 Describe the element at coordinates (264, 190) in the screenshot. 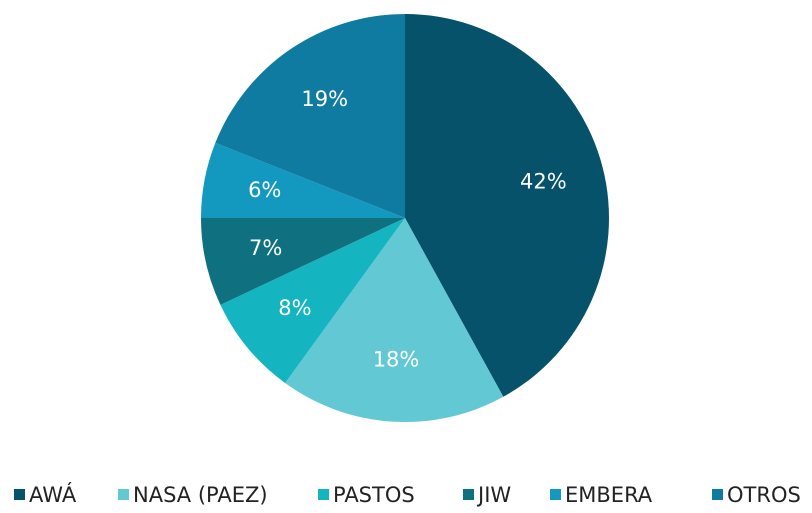

I see `data-label: 6%` at that location.